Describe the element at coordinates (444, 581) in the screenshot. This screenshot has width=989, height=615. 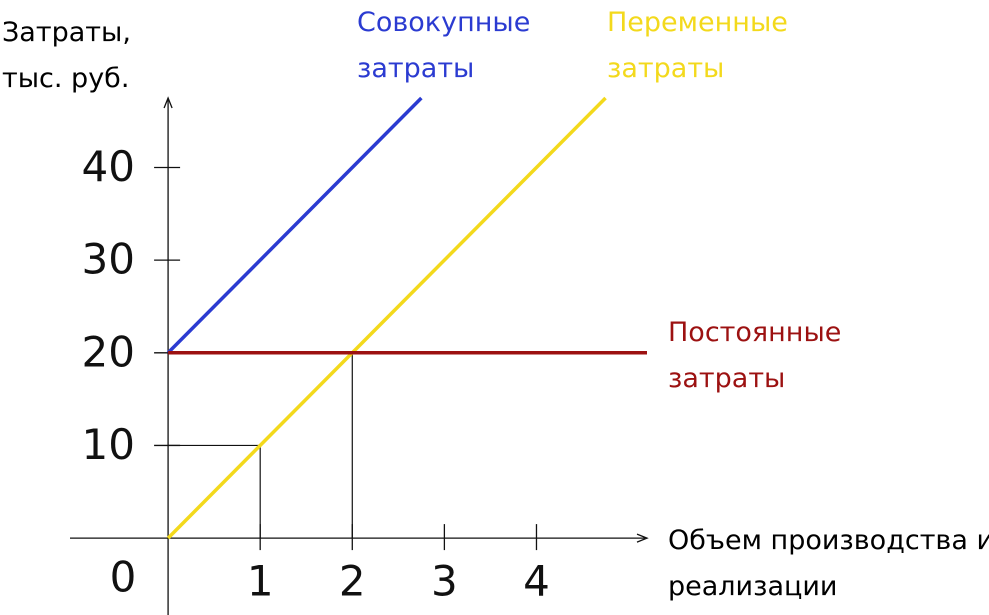
I see `x-tick-label: 3` at that location.